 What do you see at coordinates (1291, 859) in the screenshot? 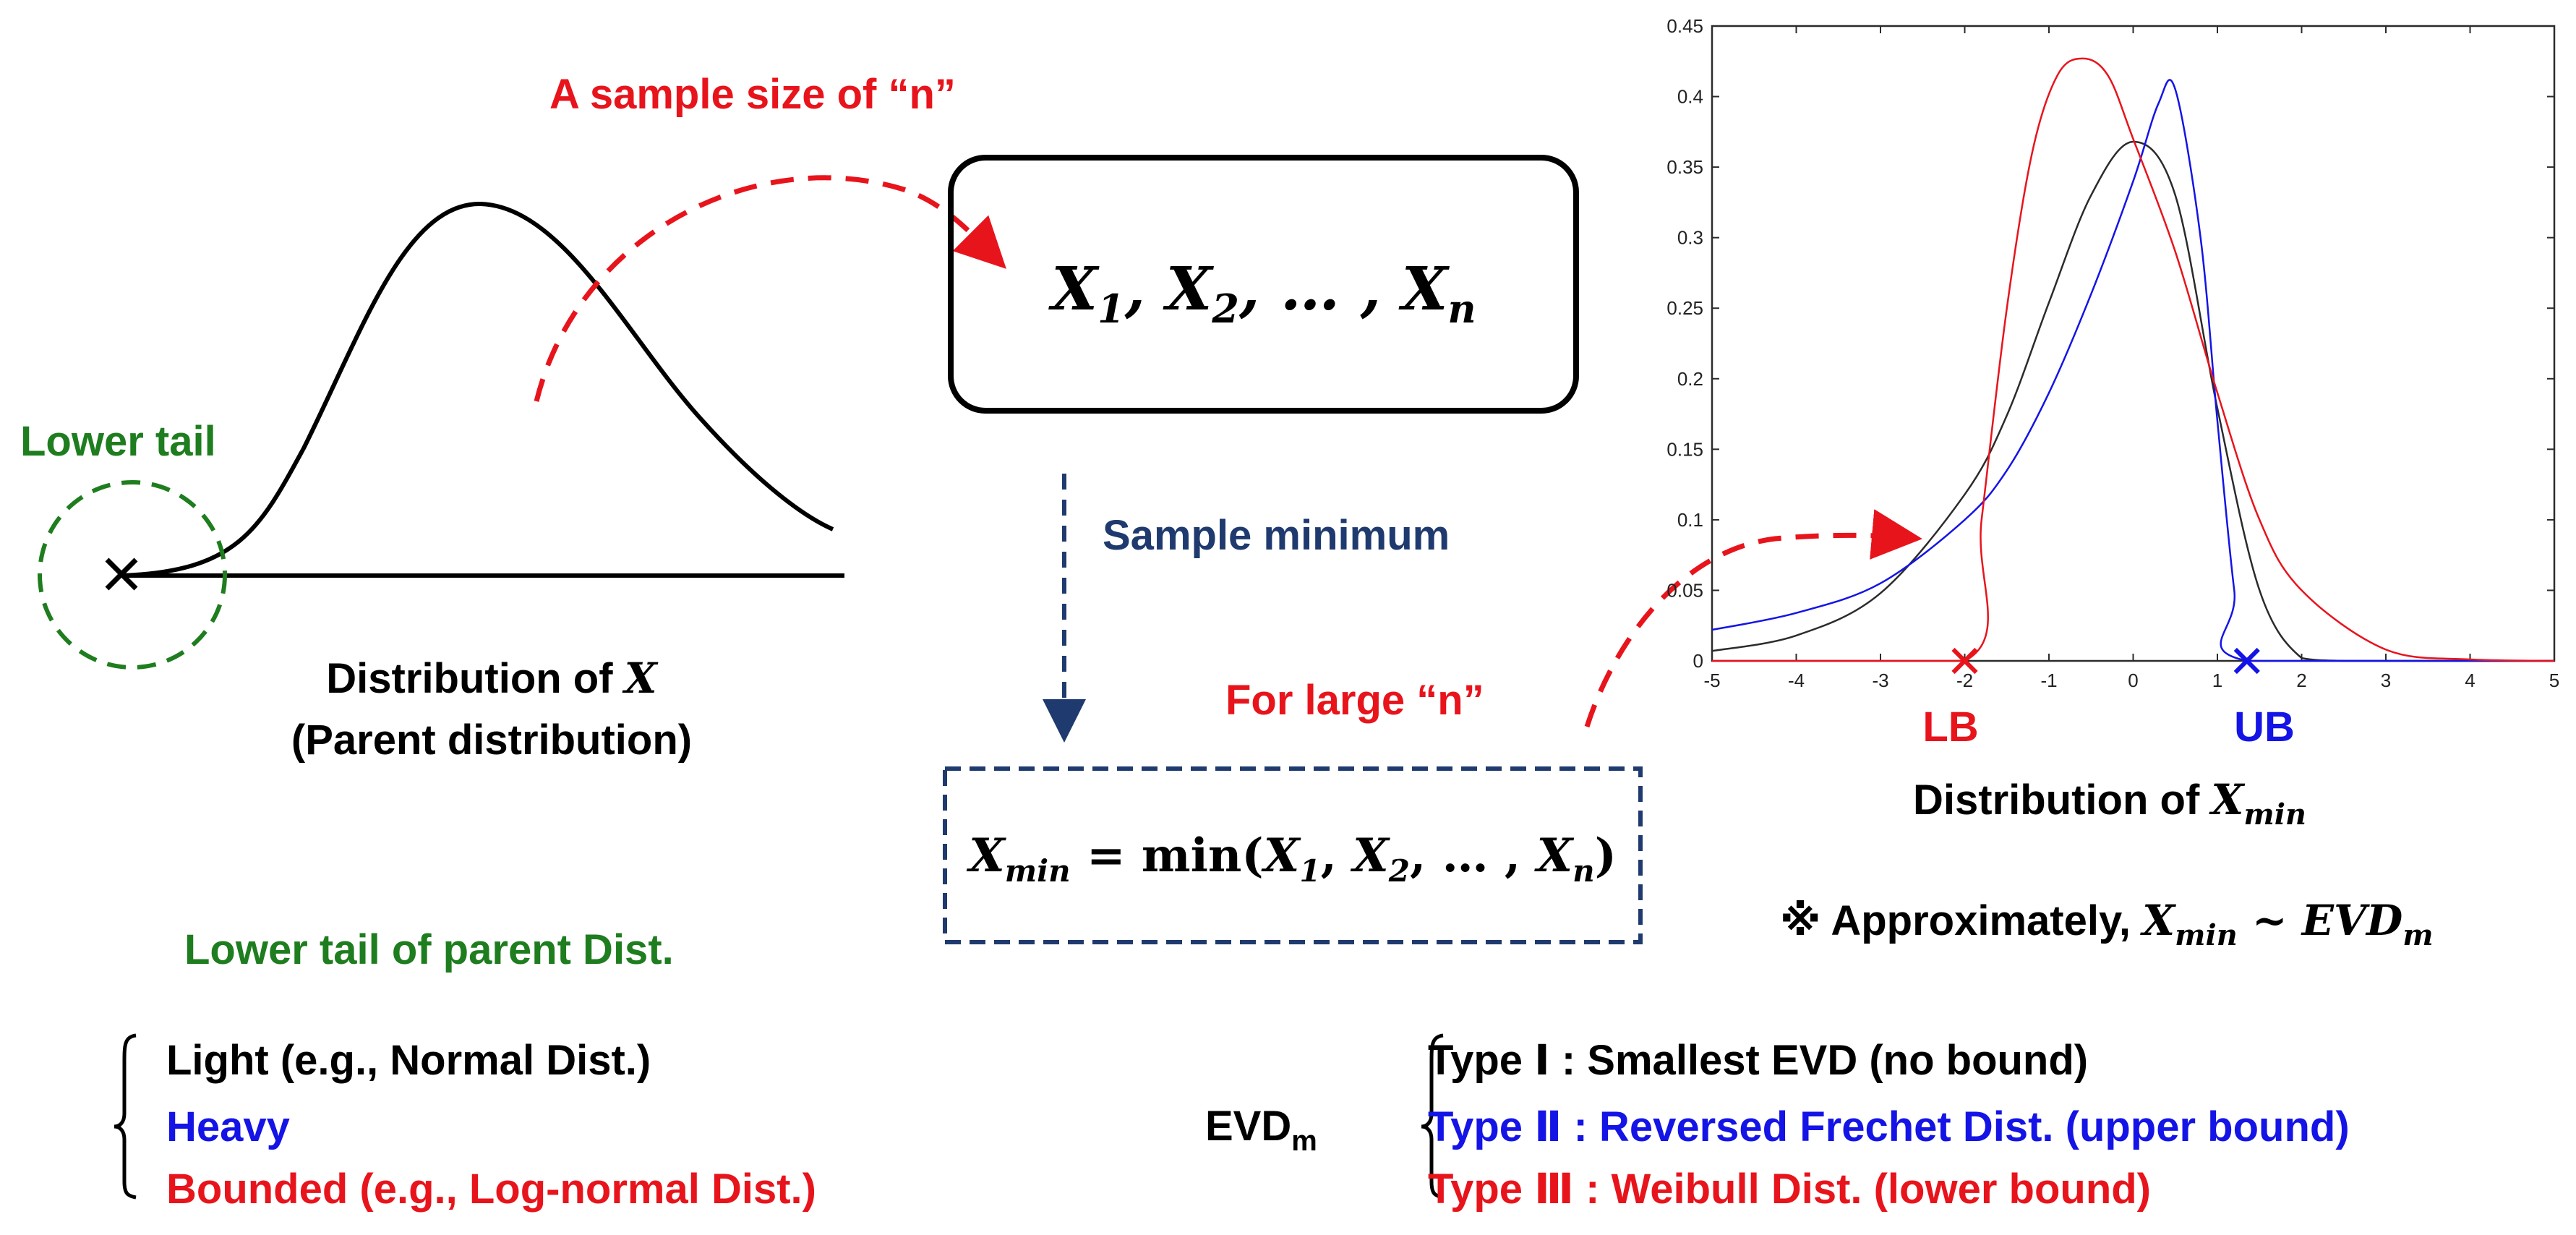
I see `min-formula: Xmin = min(X1, X2, … , Xn)` at bounding box center [1291, 859].